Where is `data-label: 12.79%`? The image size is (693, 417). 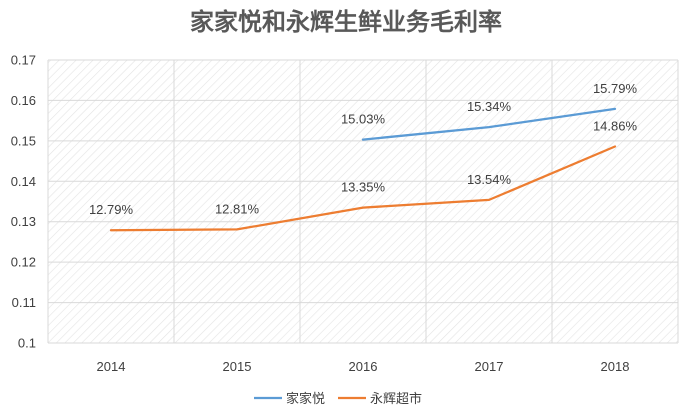
data-label: 12.79% is located at coordinates (111, 209).